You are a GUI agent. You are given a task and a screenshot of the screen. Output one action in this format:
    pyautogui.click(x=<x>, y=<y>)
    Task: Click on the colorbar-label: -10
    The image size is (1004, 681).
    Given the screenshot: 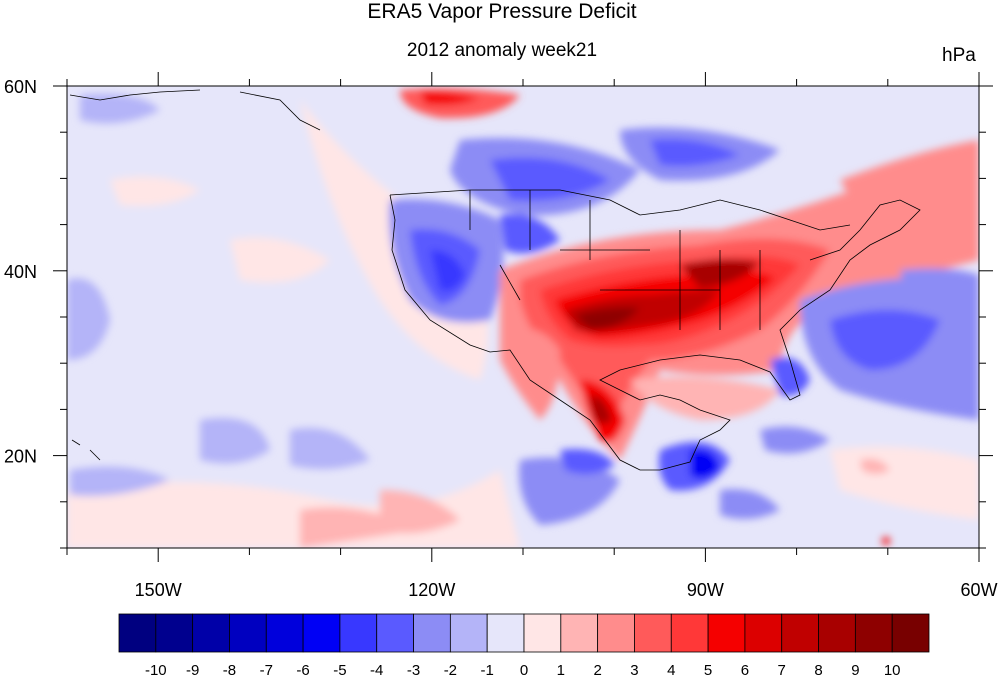 What is the action you would take?
    pyautogui.click(x=156, y=670)
    